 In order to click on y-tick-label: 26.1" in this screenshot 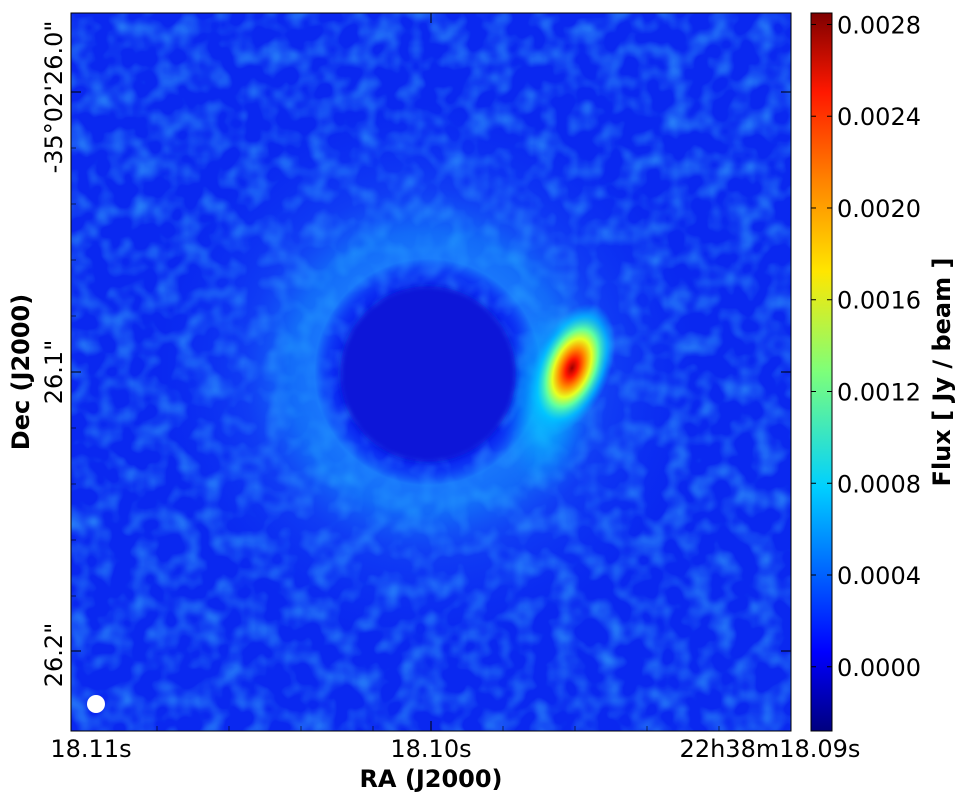, I will do `click(54, 372)`.